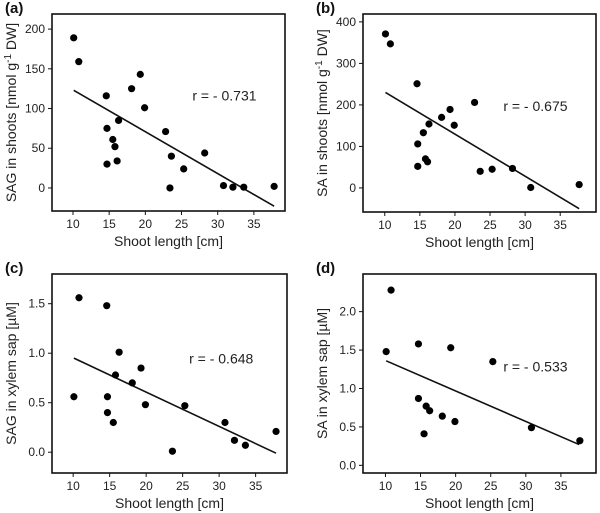 This screenshot has height=513, width=600. I want to click on y-label-text-end: DW], so click(11, 38).